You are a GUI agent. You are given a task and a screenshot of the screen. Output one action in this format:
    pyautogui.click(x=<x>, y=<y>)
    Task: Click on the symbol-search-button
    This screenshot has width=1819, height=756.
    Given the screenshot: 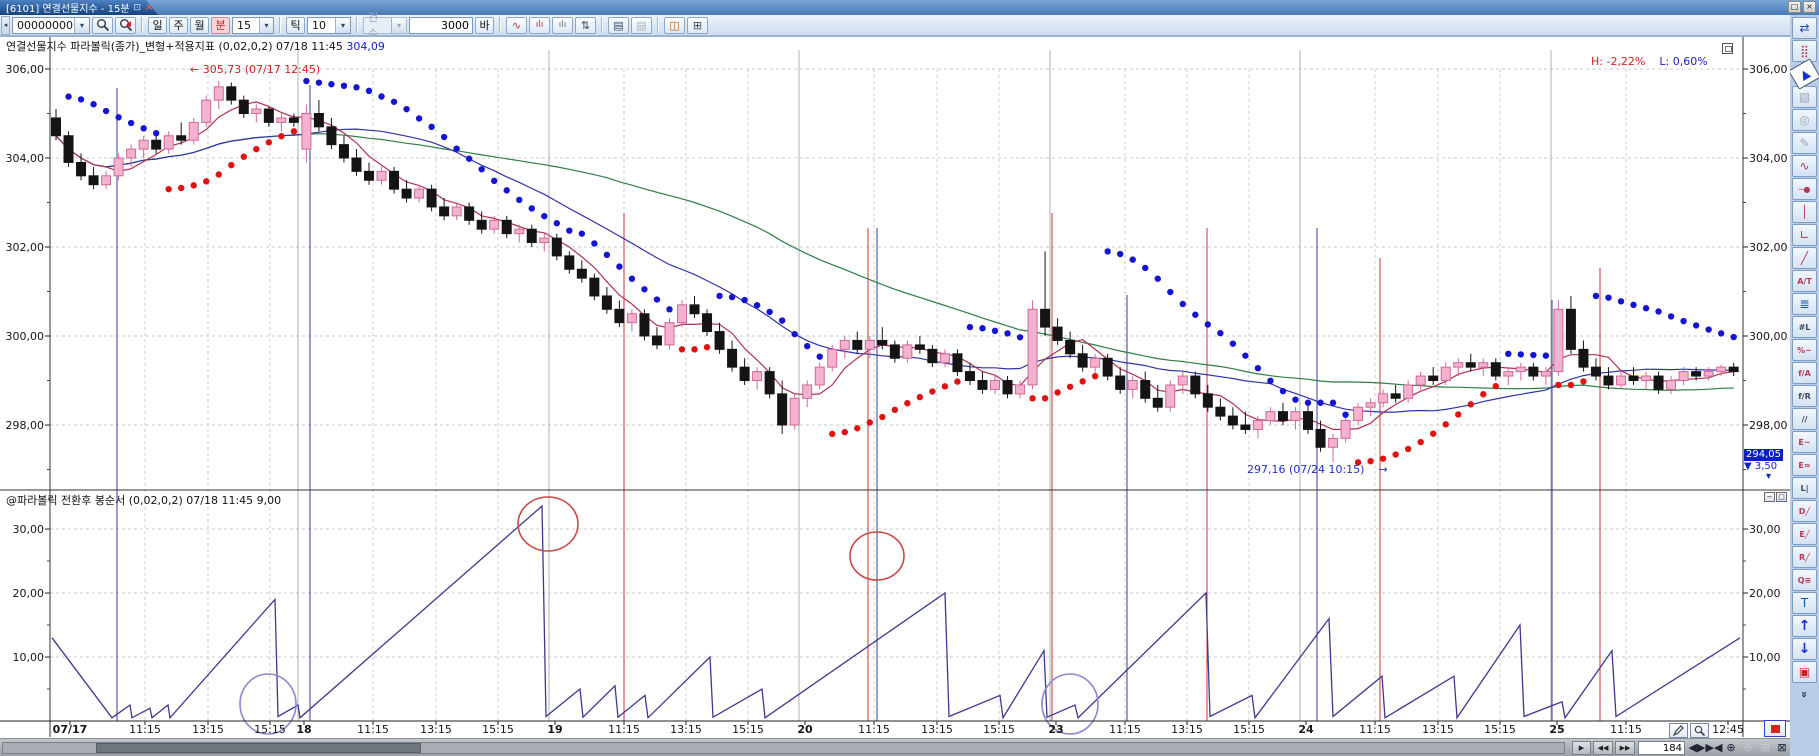 What is the action you would take?
    pyautogui.click(x=102, y=25)
    